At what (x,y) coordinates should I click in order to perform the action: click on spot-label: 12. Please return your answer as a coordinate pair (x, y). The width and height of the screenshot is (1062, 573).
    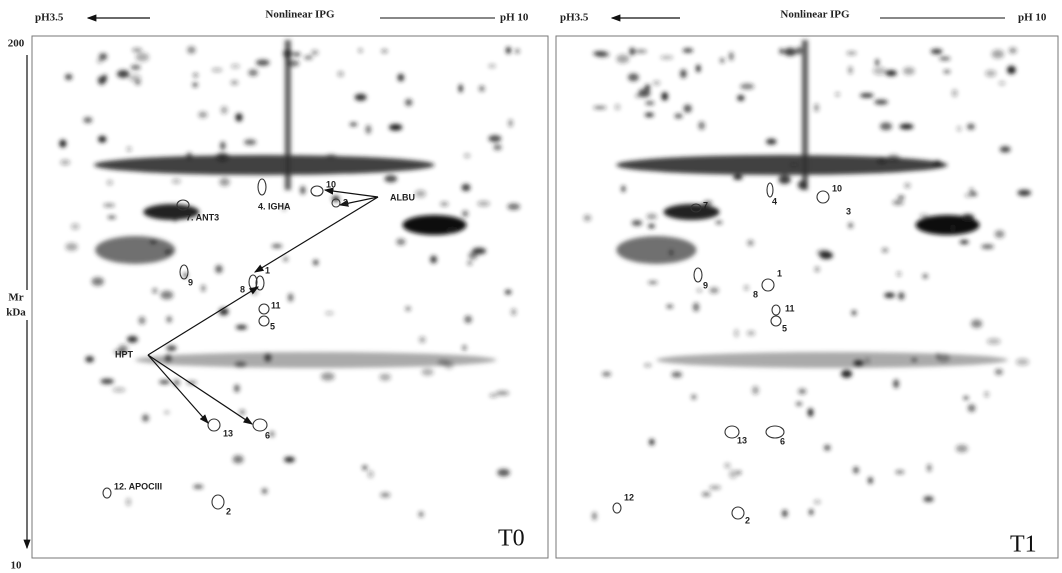
    Looking at the image, I should click on (629, 497).